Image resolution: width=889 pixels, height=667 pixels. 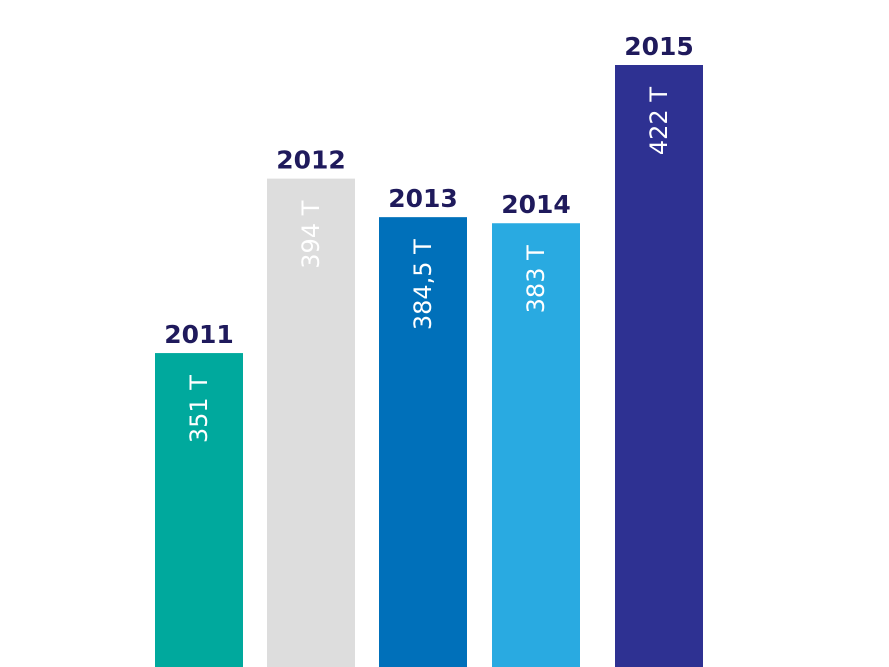 What do you see at coordinates (659, 366) in the screenshot?
I see `bar-2015` at bounding box center [659, 366].